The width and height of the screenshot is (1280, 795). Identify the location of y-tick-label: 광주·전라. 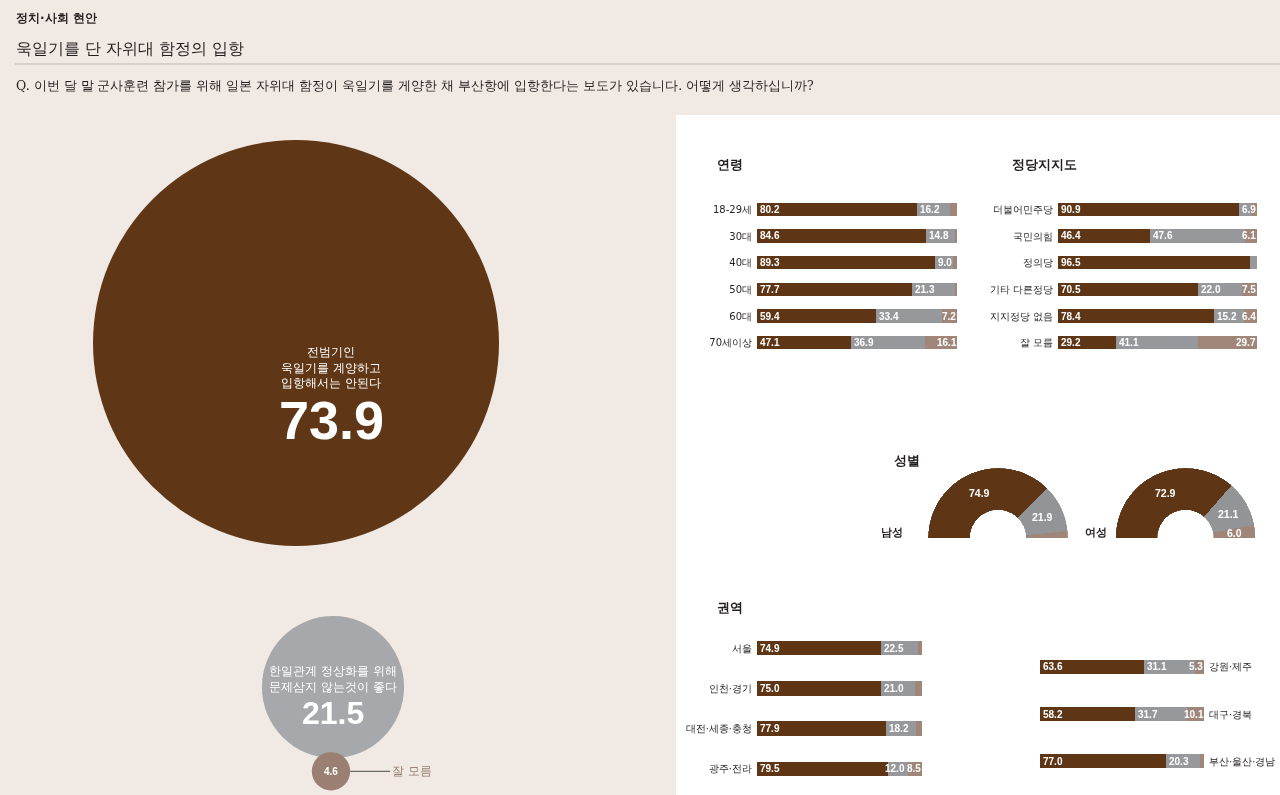
(730, 769).